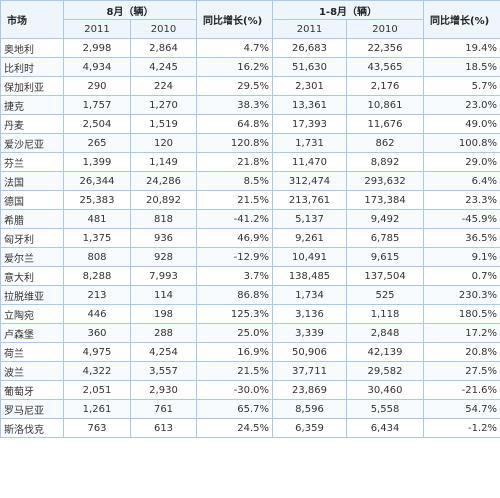 Image resolution: width=500 pixels, height=498 pixels. I want to click on ytd-2010-cell: 6,434, so click(385, 428).